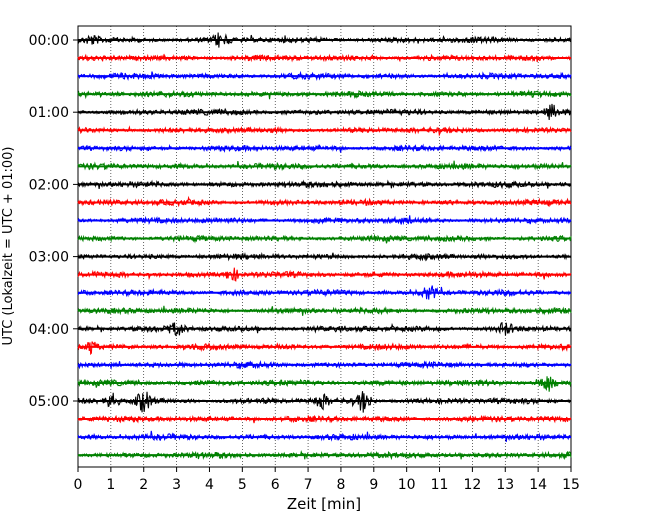 The width and height of the screenshot is (650, 520). I want to click on y-tick-label: 00:00, so click(49, 41).